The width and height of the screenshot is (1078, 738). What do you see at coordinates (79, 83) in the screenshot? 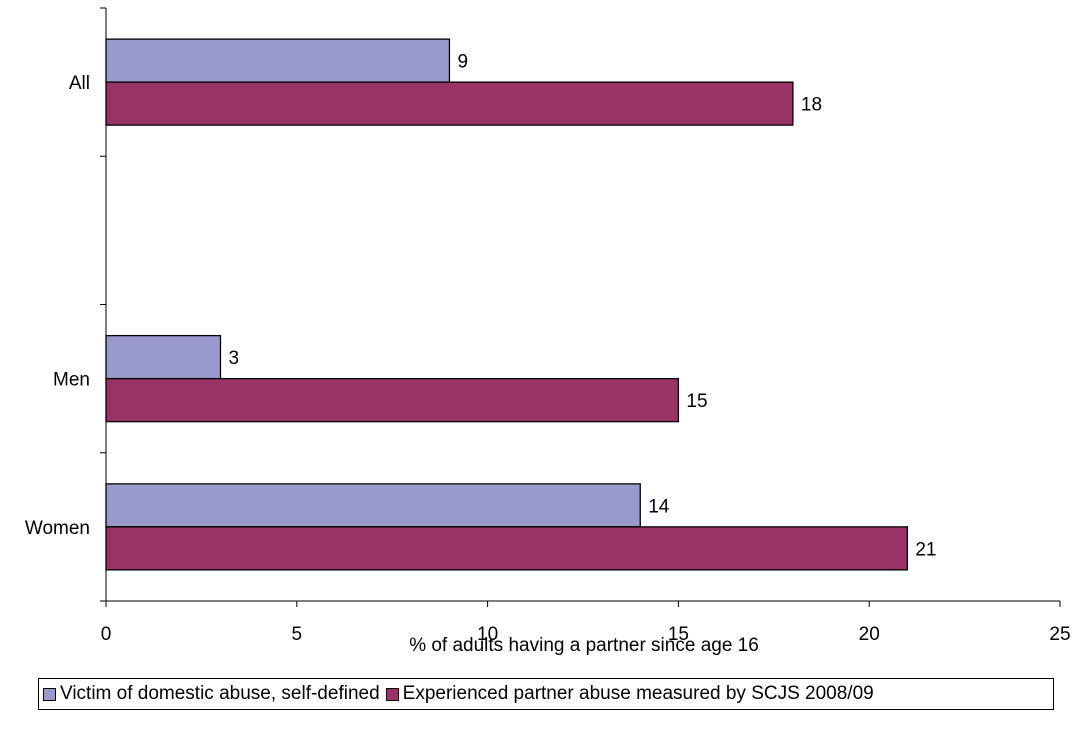
I see `category-label: All` at bounding box center [79, 83].